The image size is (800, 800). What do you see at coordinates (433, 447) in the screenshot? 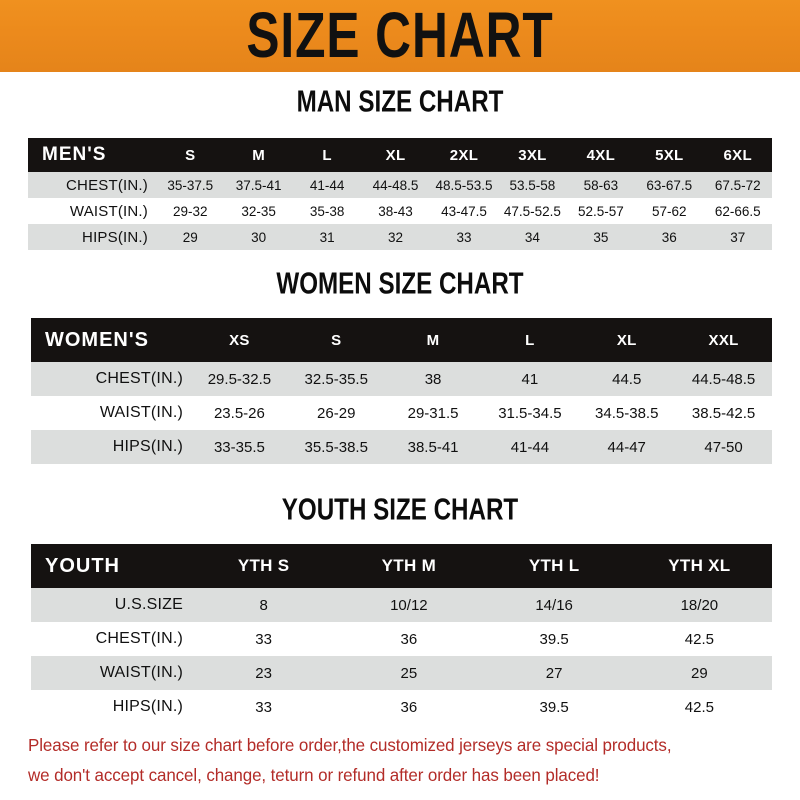
I see `women-cell: 38.5-41` at bounding box center [433, 447].